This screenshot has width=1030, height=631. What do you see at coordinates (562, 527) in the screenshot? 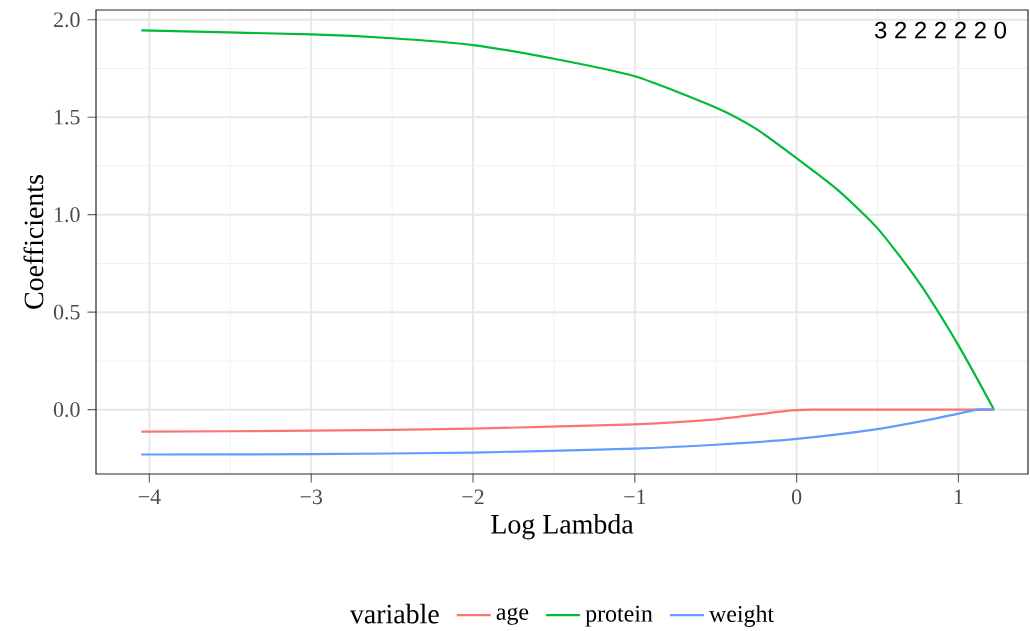
I see `x-axis-title: Log Lambda` at bounding box center [562, 527].